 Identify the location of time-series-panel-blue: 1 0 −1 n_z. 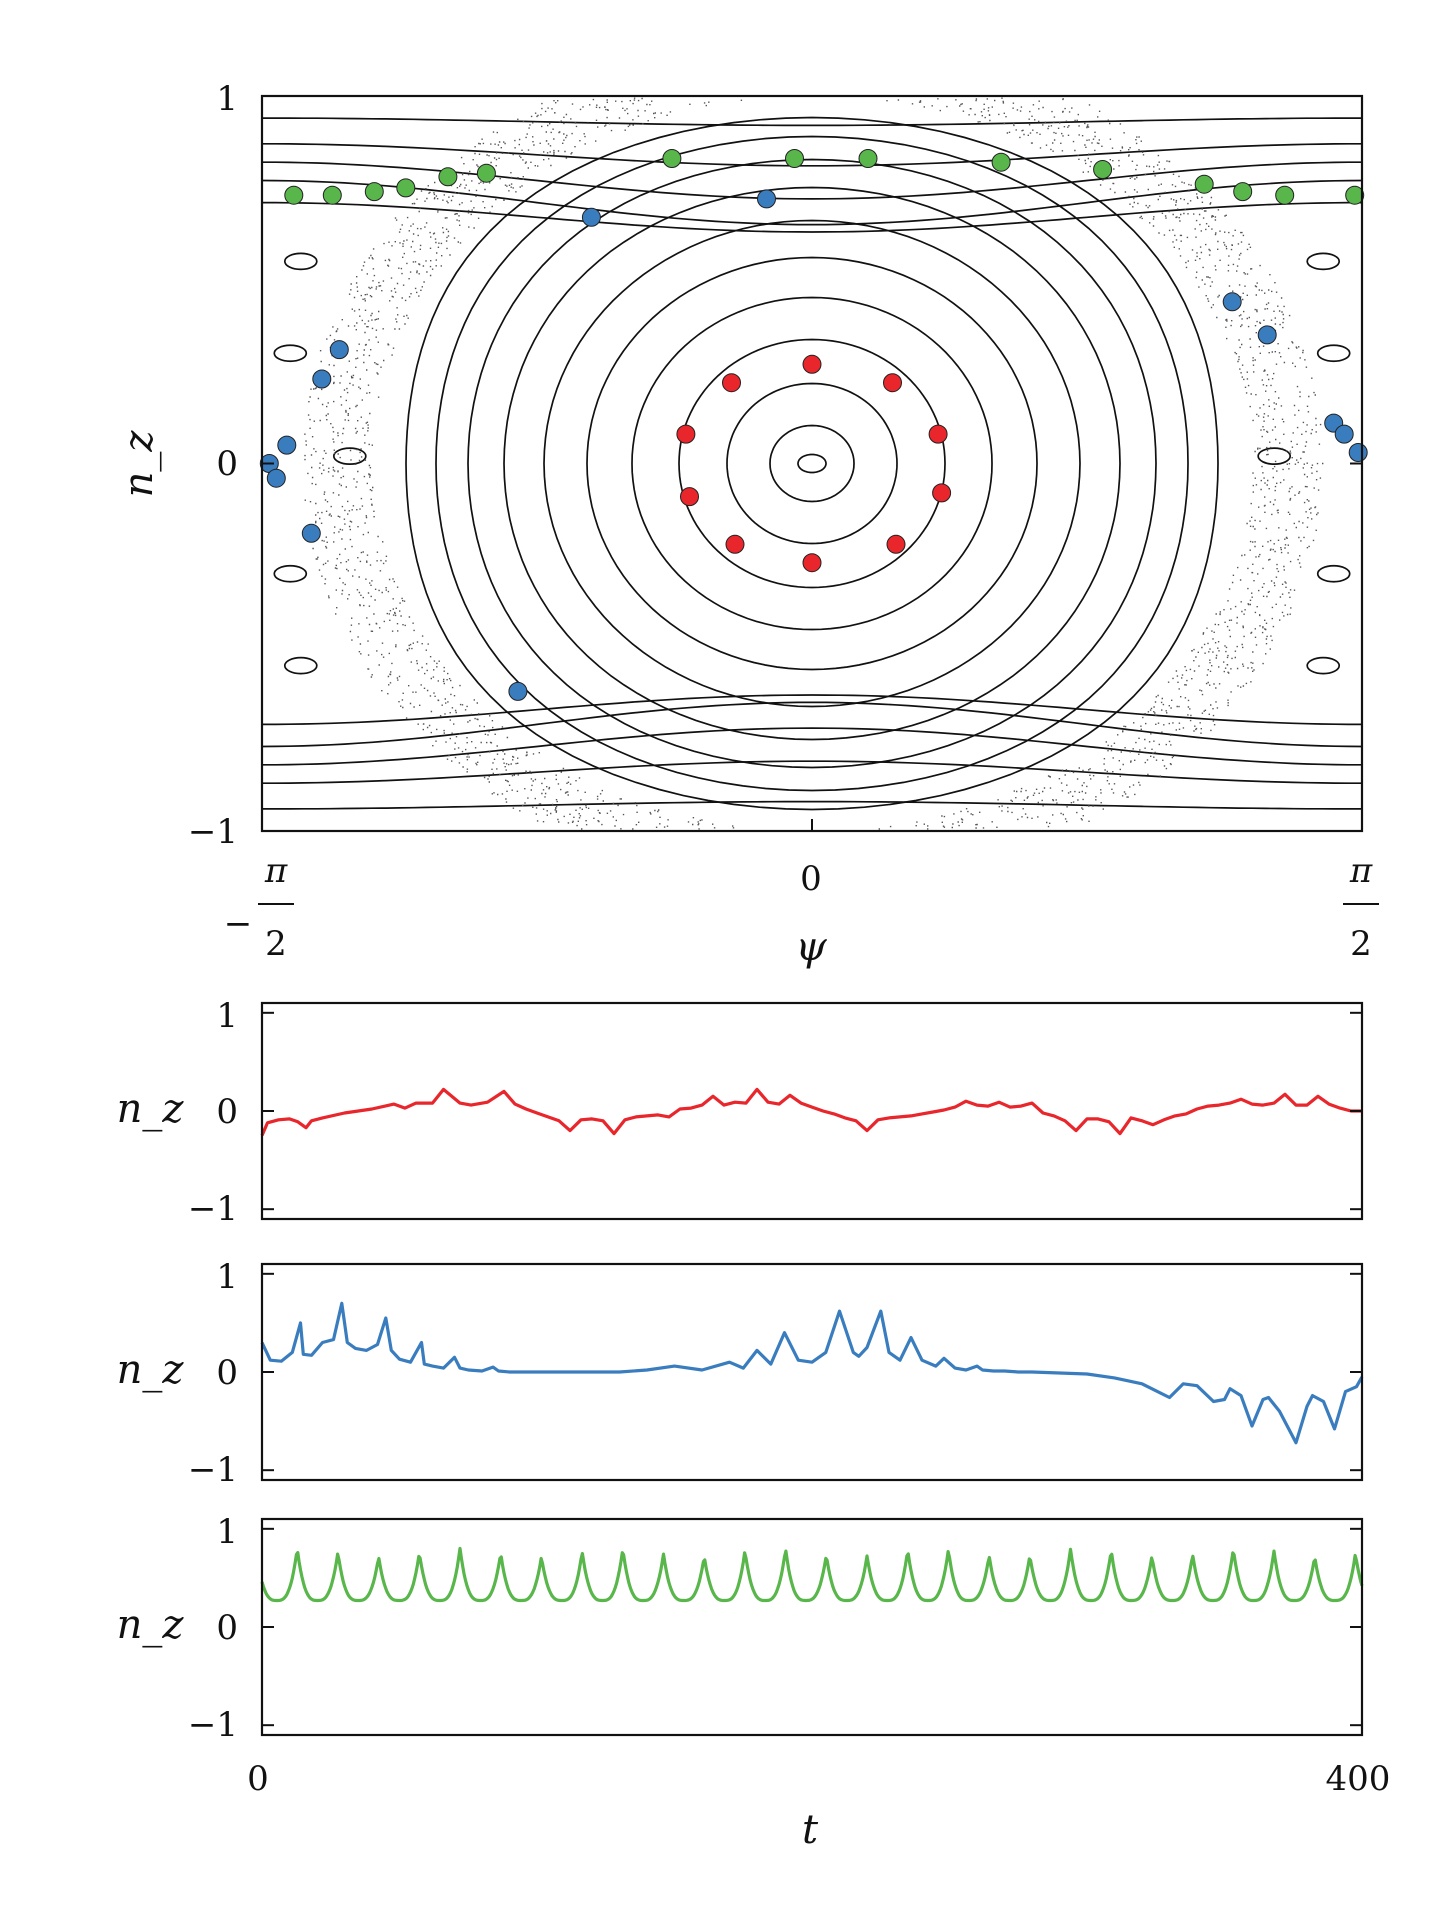
(740, 1373).